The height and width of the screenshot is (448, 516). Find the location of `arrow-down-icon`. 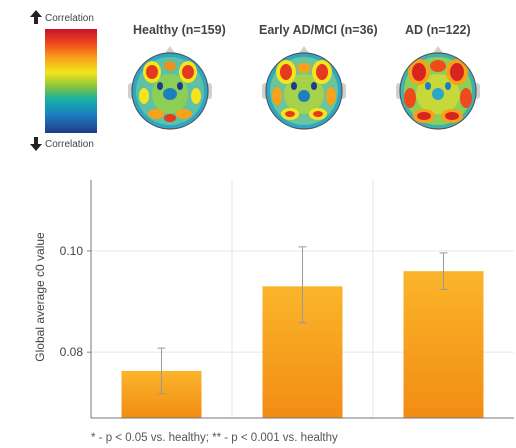

arrow-down-icon is located at coordinates (36, 144).